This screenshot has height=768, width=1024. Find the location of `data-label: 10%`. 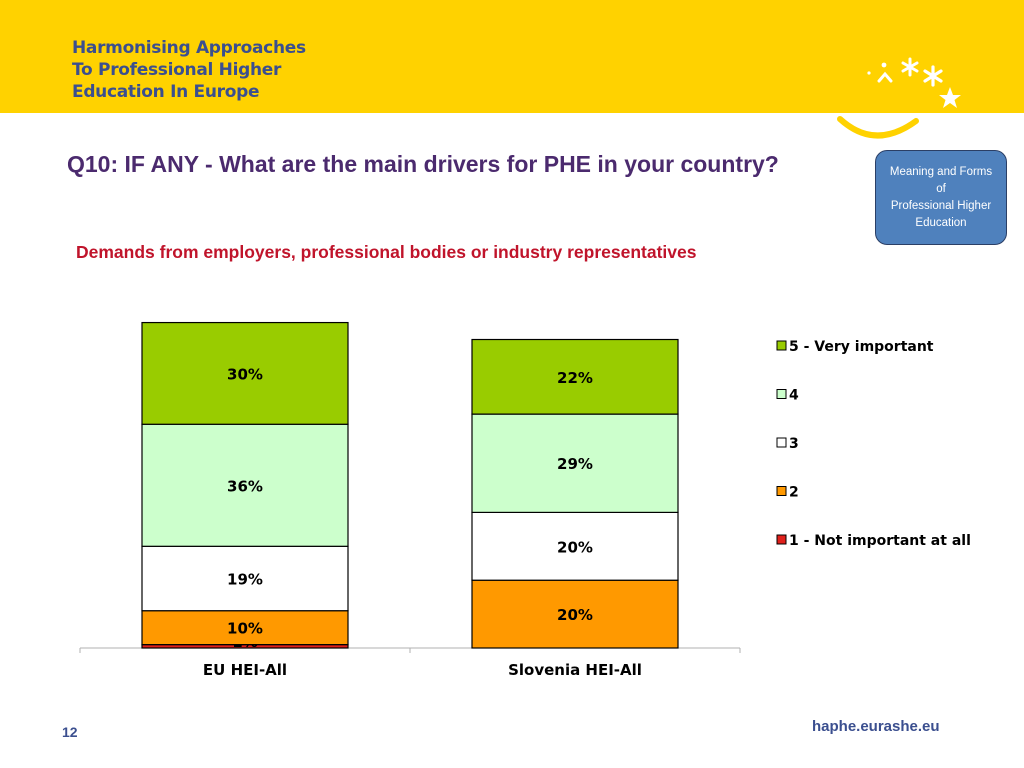

data-label: 10% is located at coordinates (245, 629).